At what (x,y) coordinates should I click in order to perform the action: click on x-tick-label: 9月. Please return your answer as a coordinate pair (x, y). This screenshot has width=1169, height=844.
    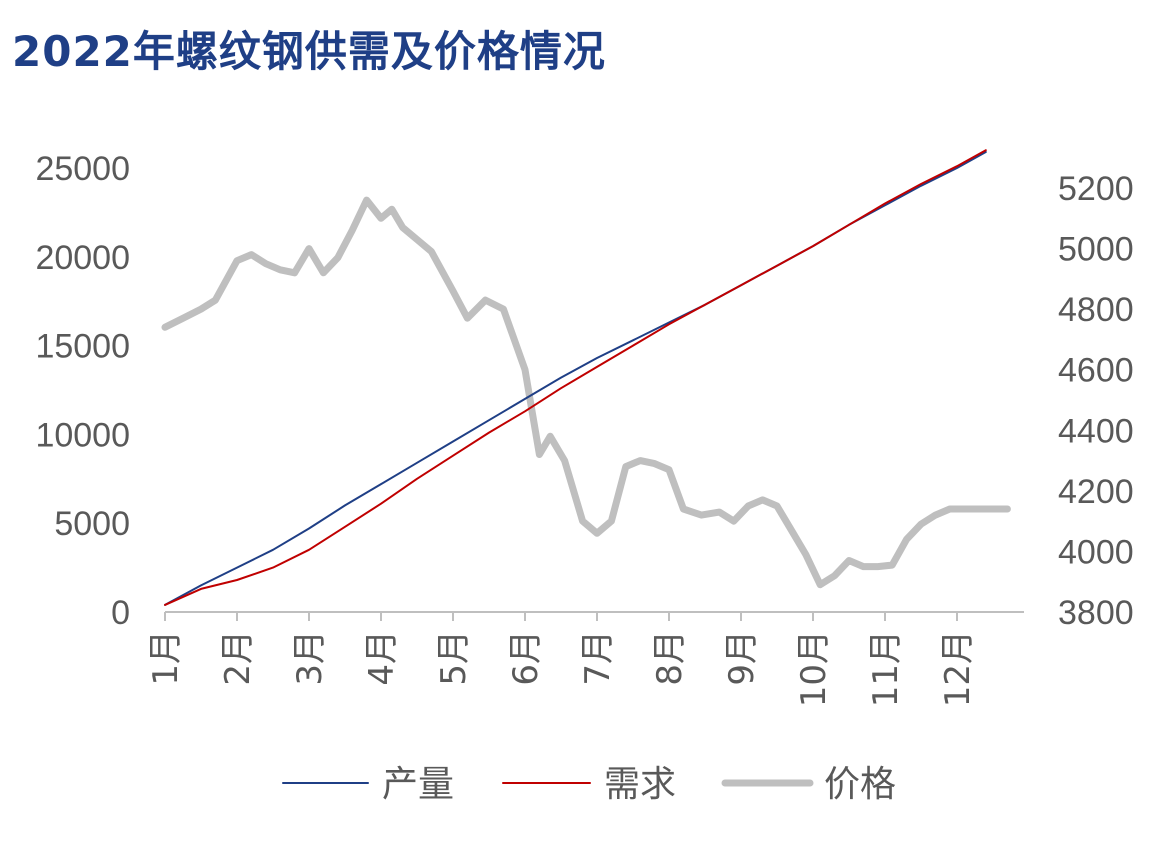
    Looking at the image, I should click on (742, 658).